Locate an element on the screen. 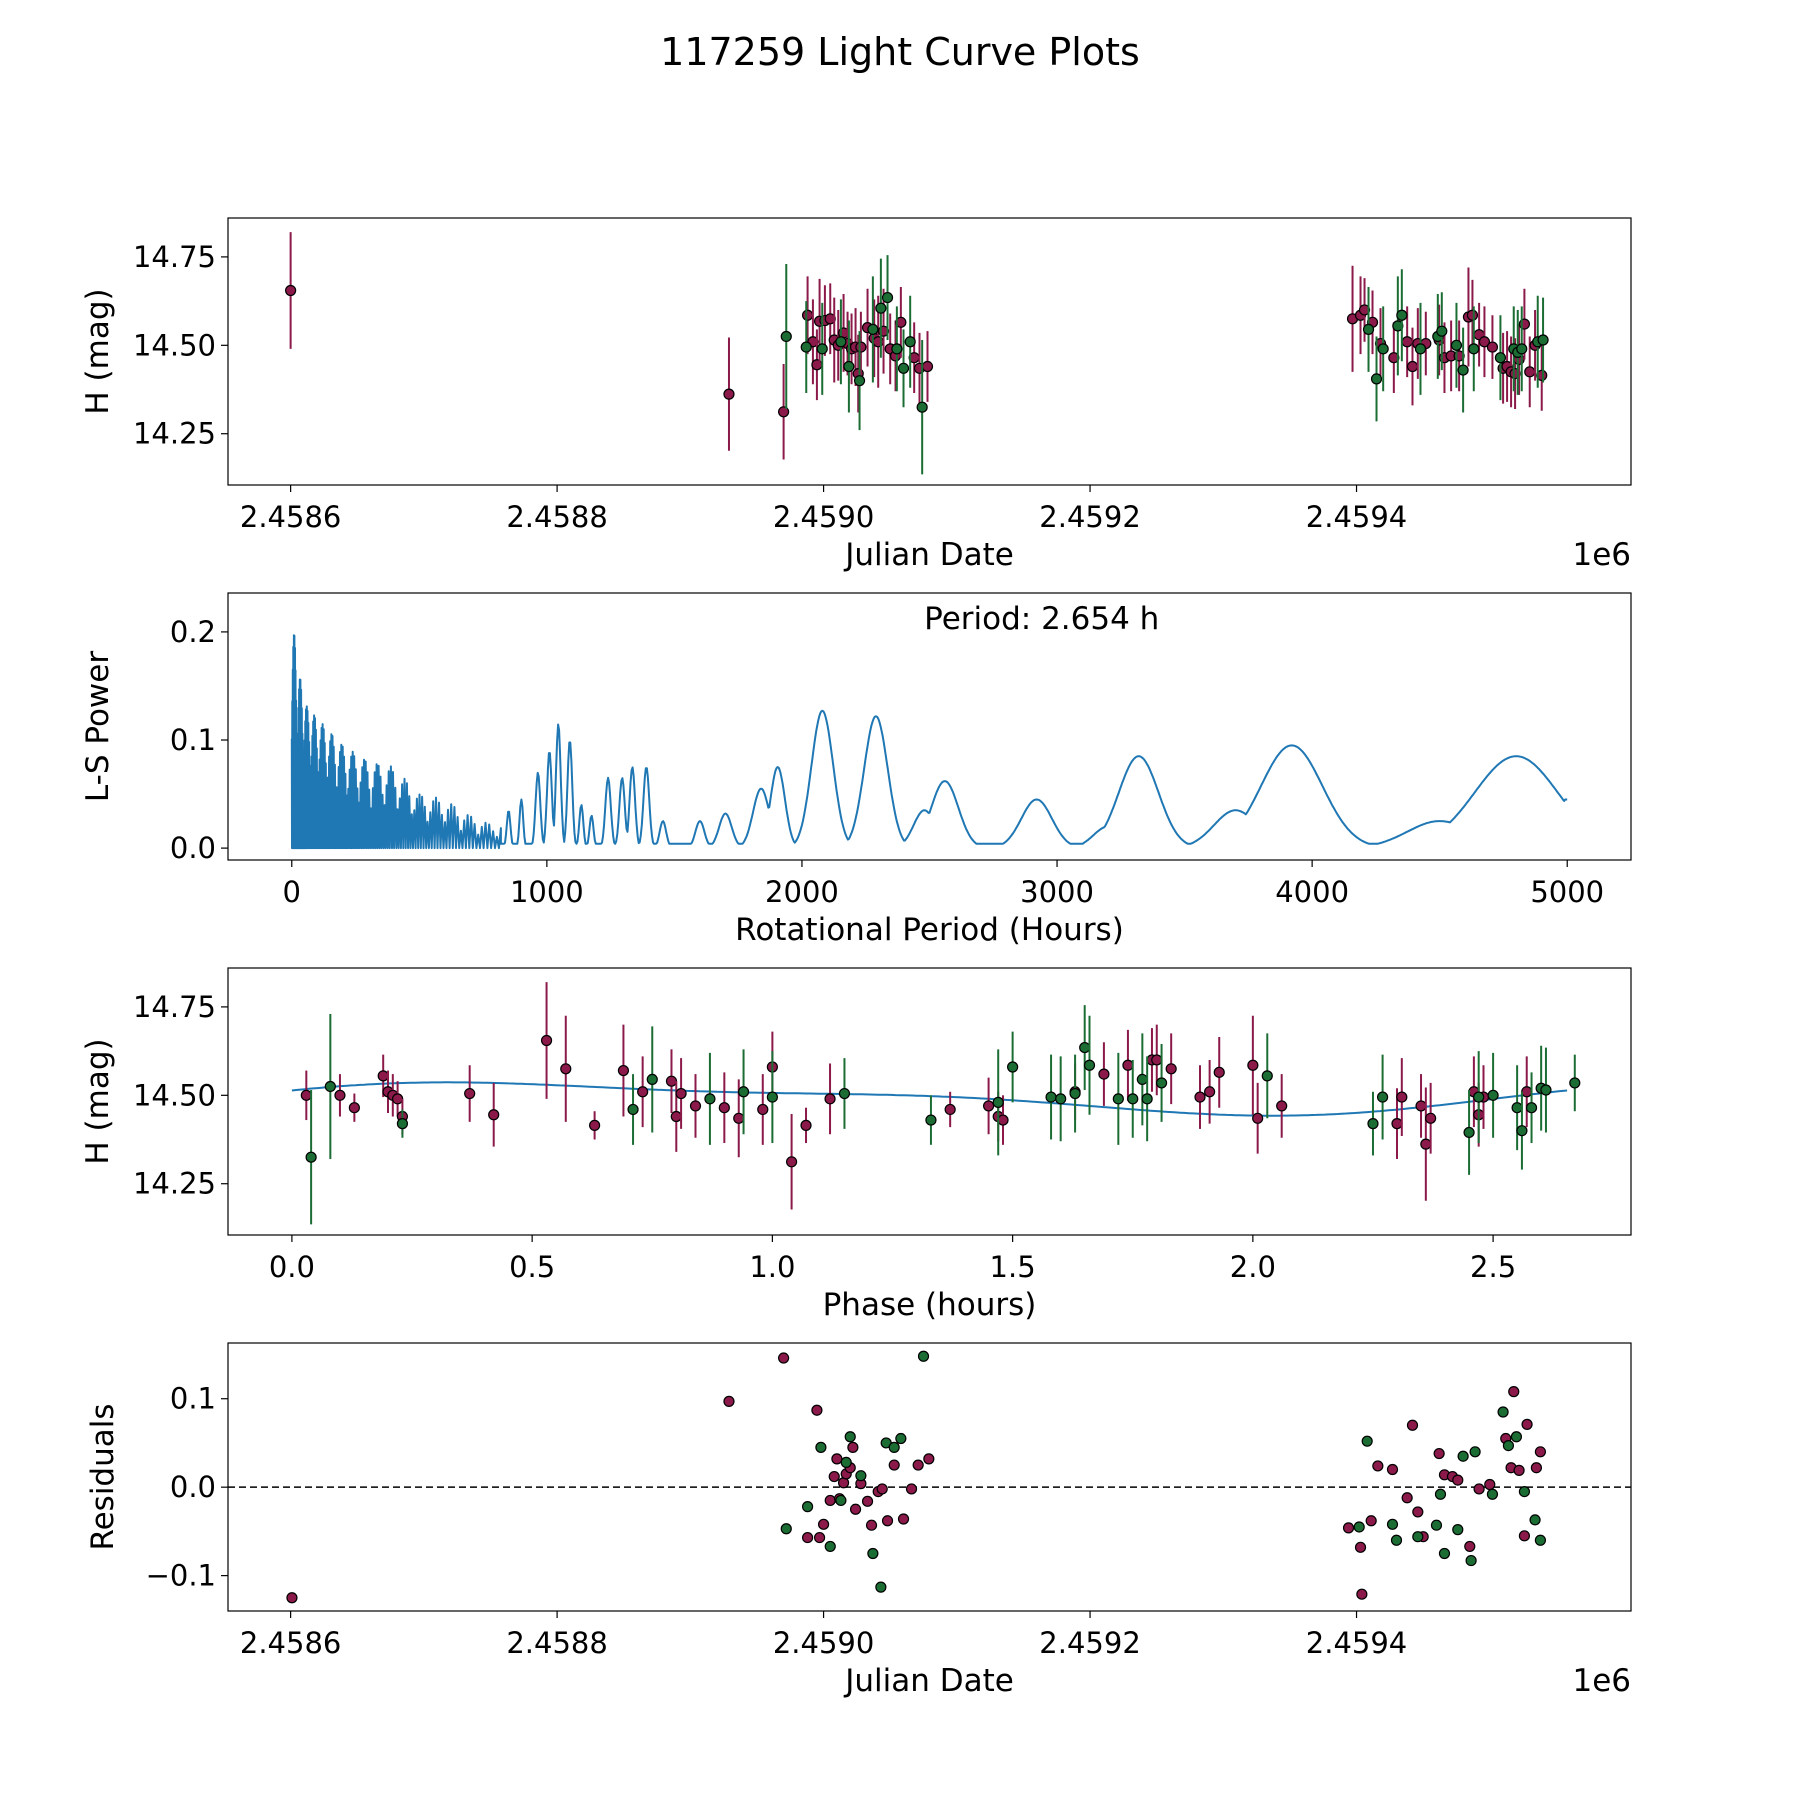 Image resolution: width=1800 pixels, height=1800 pixels. x-tick-label: 1.0 is located at coordinates (772, 1267).